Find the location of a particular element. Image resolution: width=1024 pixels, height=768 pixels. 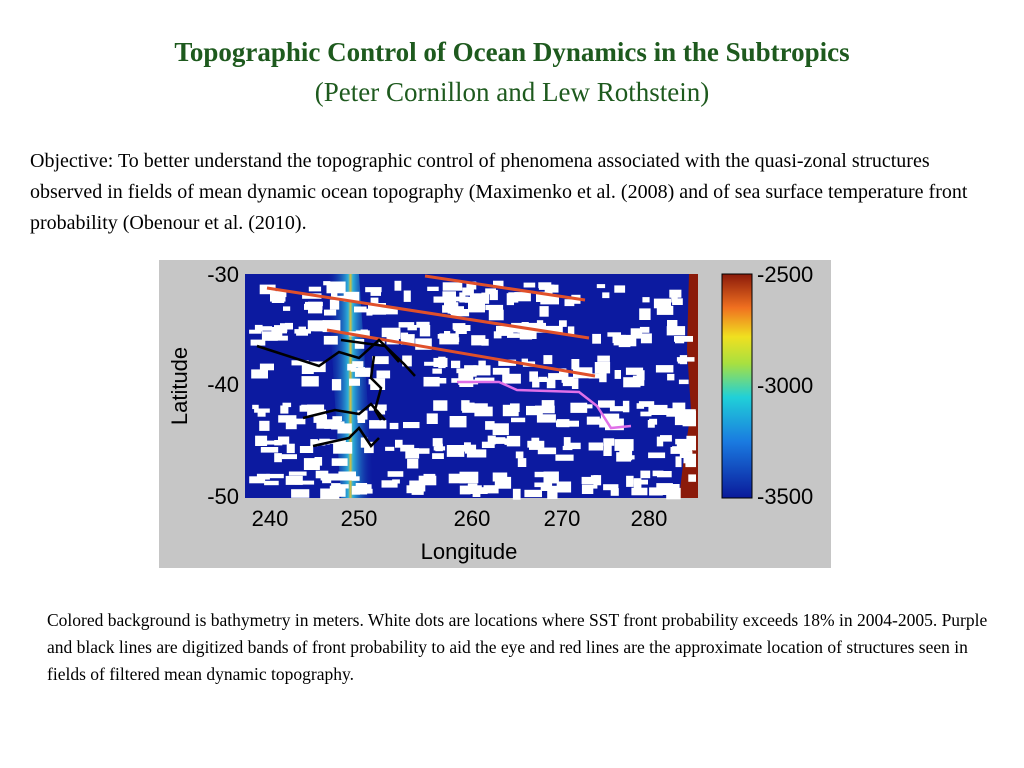

x-tick-label: 280 is located at coordinates (649, 518).